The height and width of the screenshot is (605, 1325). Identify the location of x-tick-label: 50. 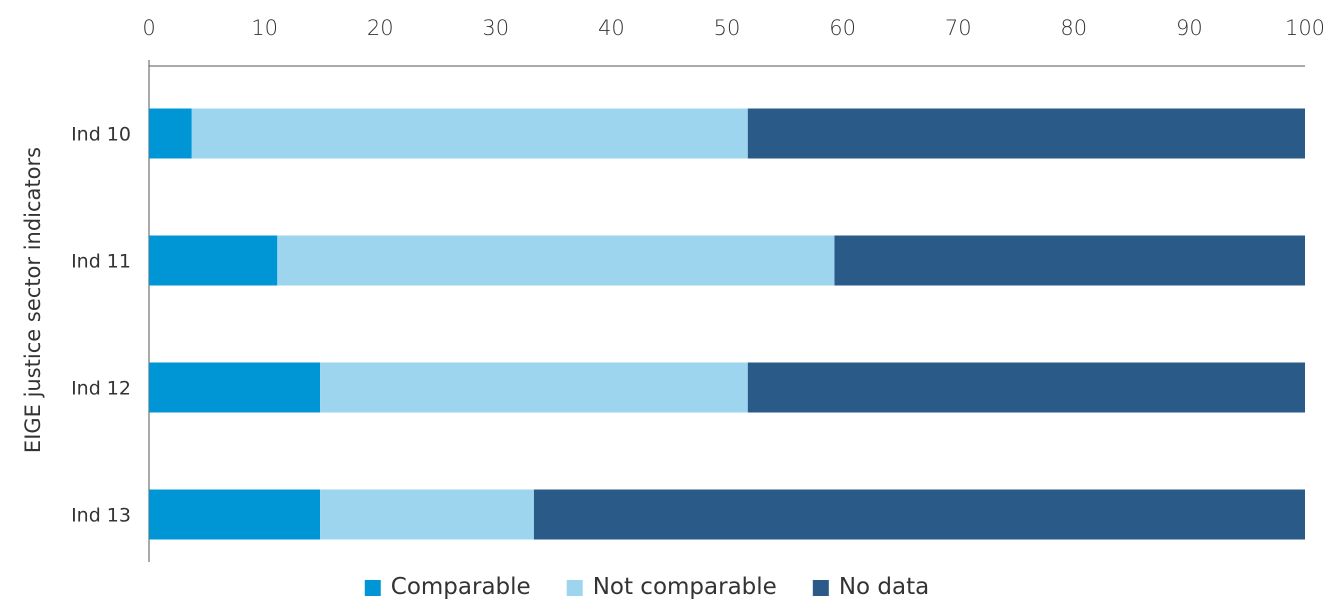
(727, 28).